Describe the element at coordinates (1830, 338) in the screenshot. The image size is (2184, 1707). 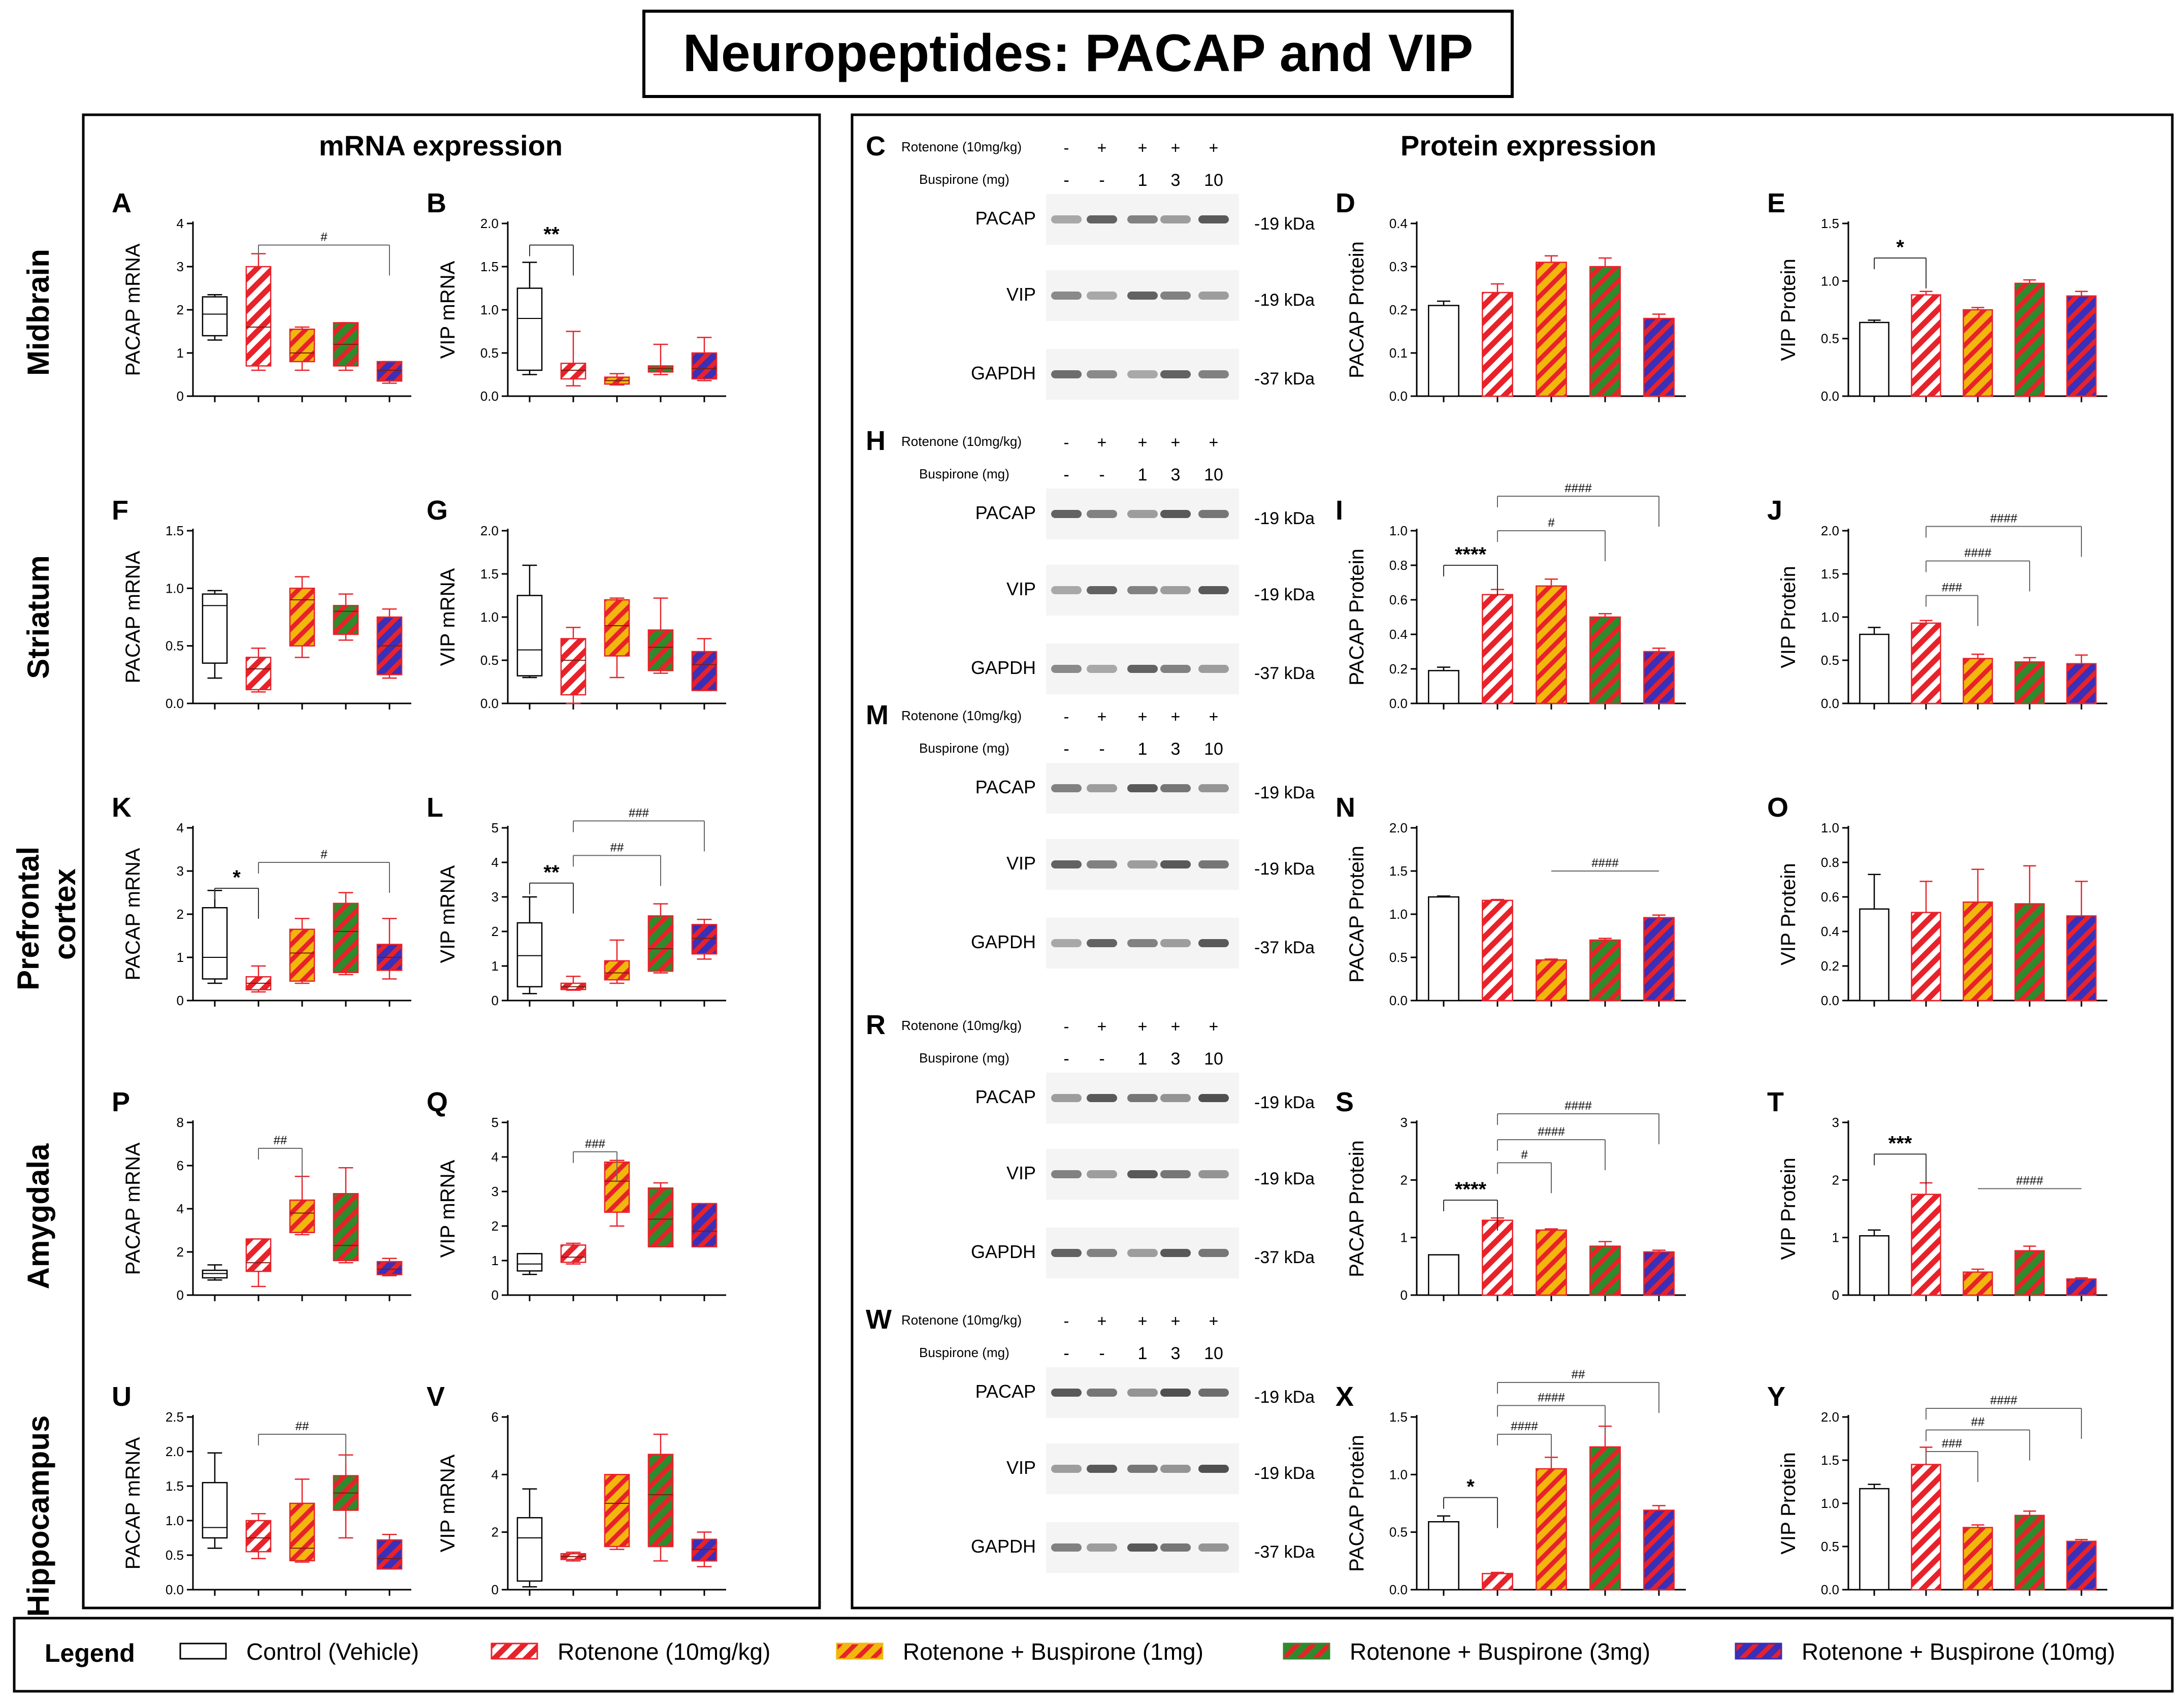
I see `y-tick-label: 0.5` at that location.